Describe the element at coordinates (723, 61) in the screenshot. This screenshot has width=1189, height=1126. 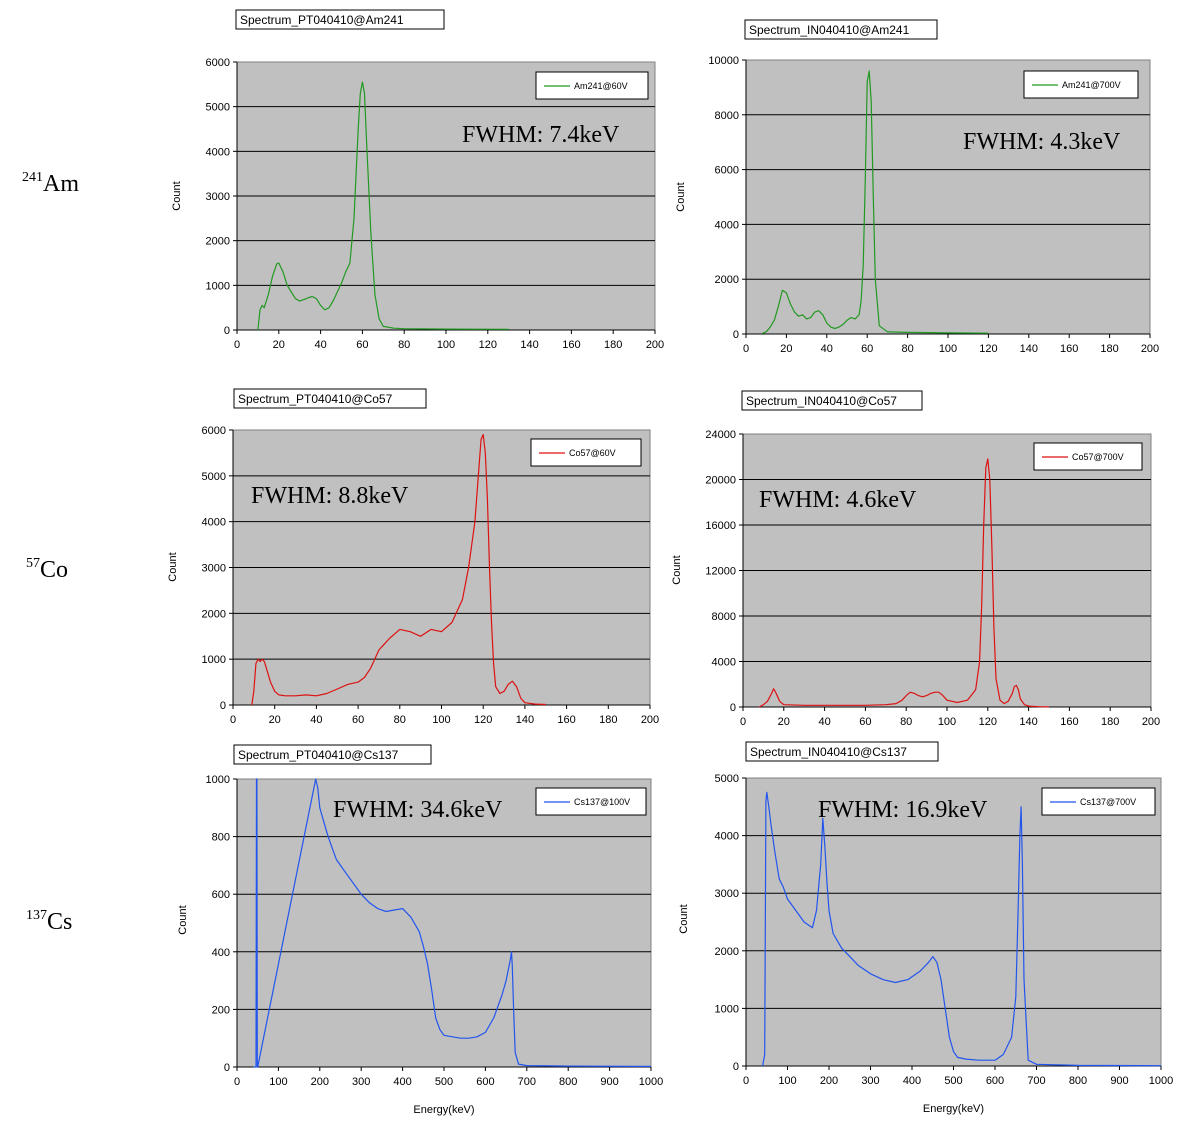
I see `y-tick-label: 10000` at that location.